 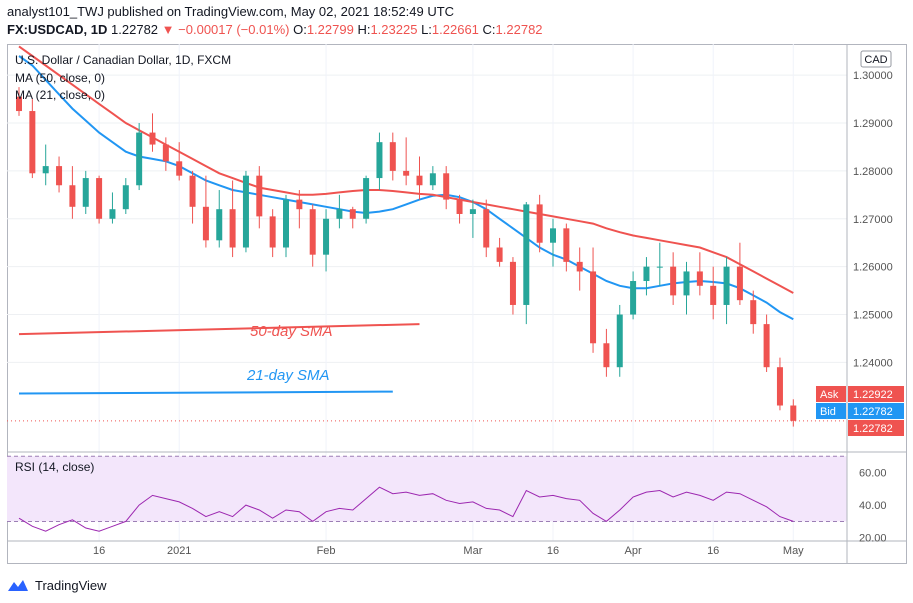 What do you see at coordinates (873, 474) in the screenshot?
I see `rsi-tick-label: 60.00` at bounding box center [873, 474].